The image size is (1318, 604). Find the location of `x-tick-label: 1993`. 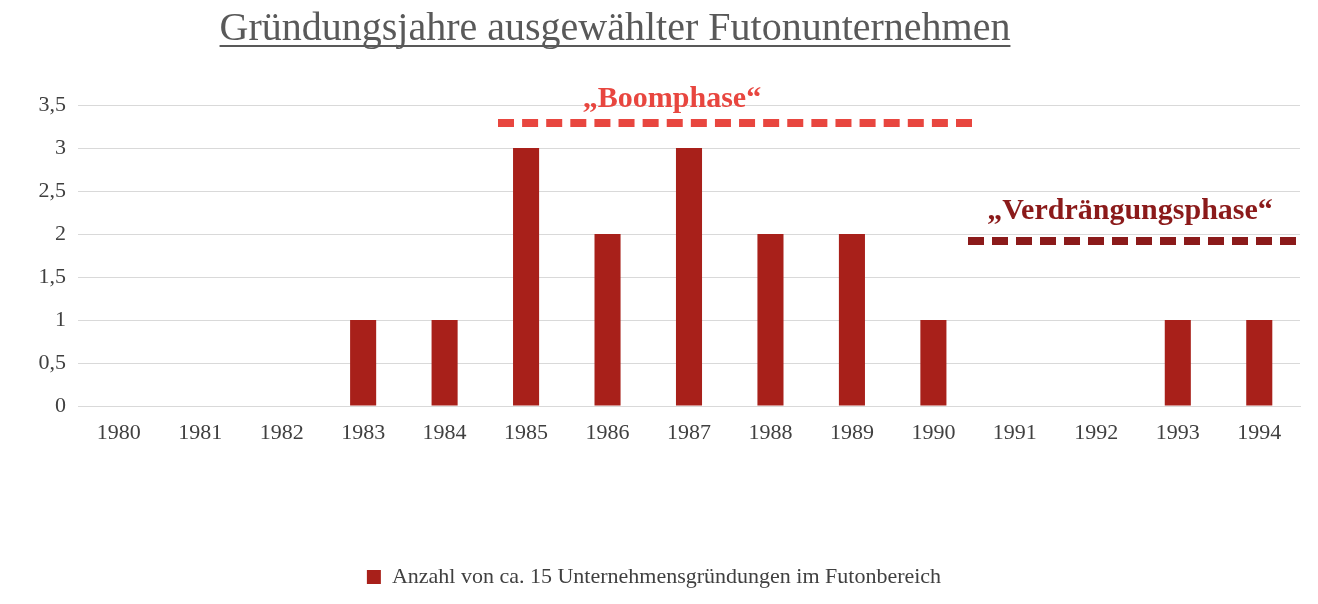

x-tick-label: 1993 is located at coordinates (1177, 431).